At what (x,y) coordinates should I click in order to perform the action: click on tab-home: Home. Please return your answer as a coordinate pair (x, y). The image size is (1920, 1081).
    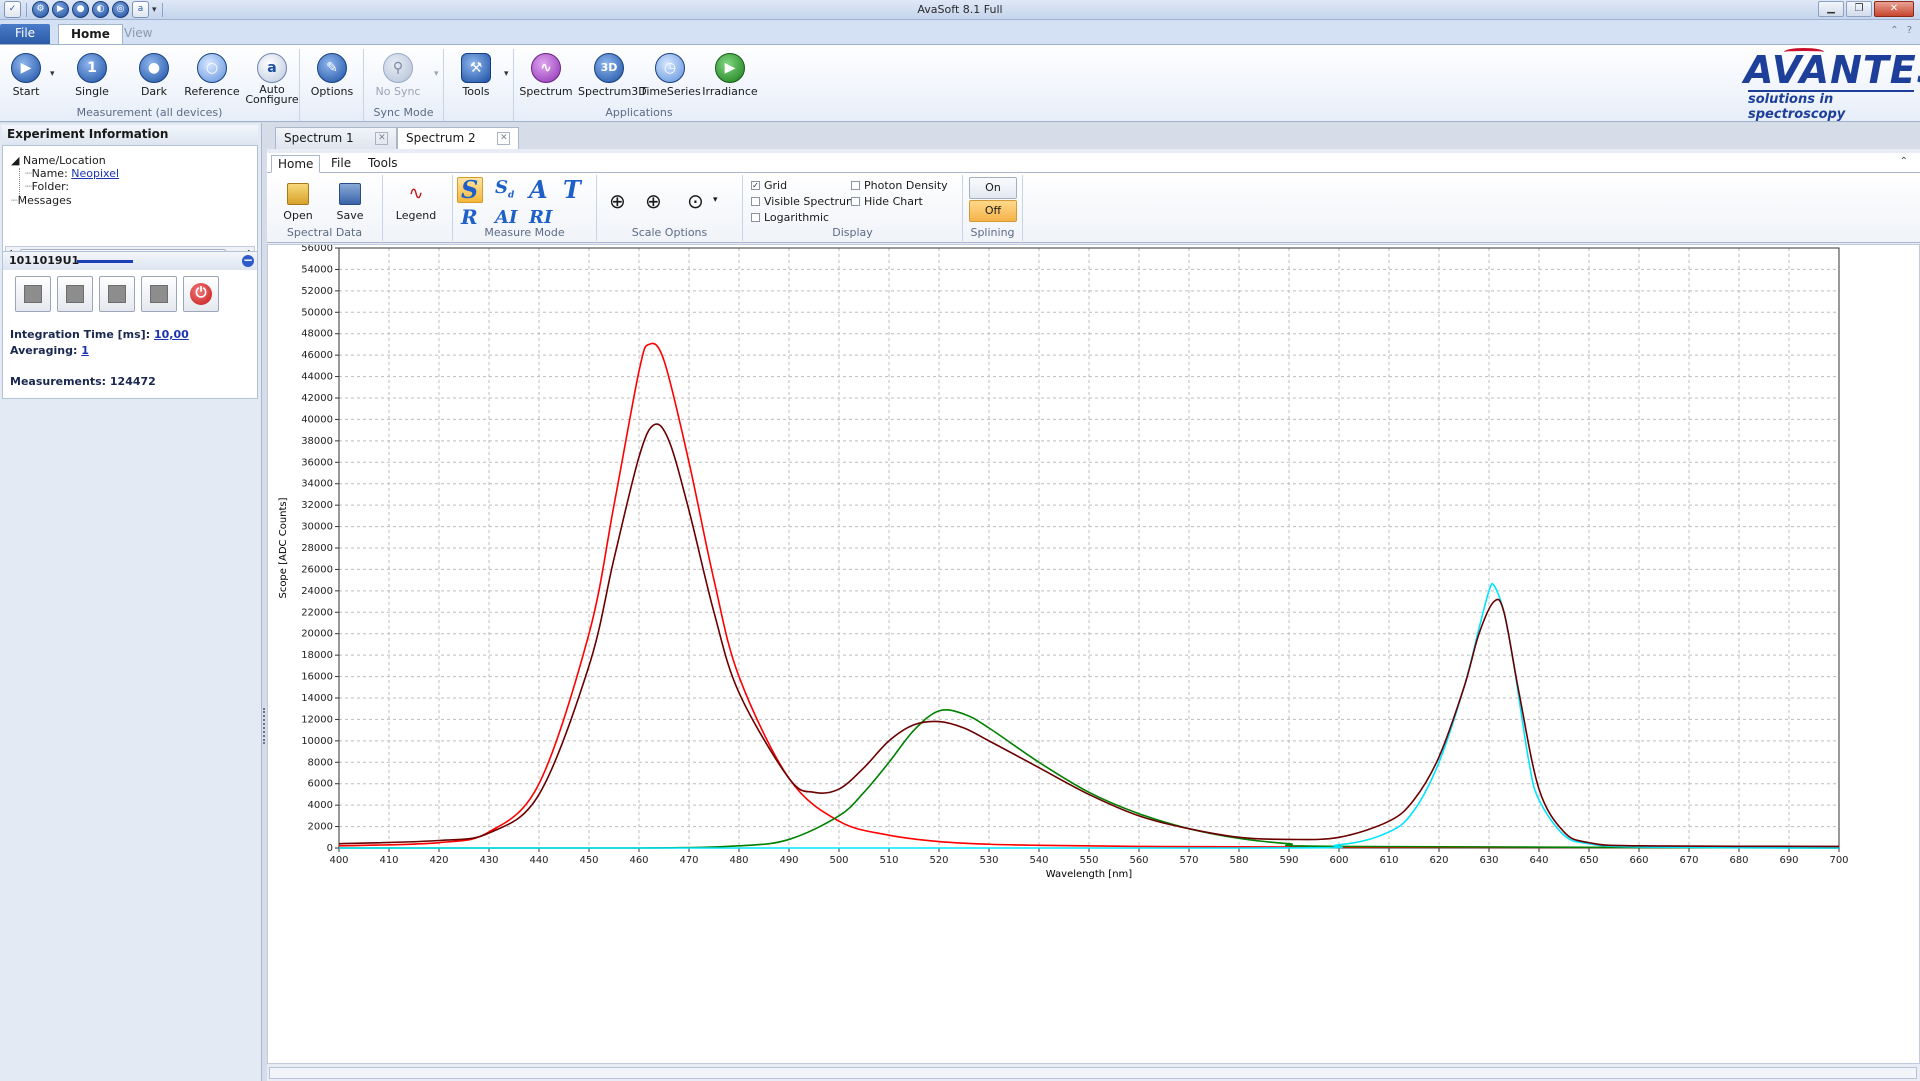
    Looking at the image, I should click on (90, 34).